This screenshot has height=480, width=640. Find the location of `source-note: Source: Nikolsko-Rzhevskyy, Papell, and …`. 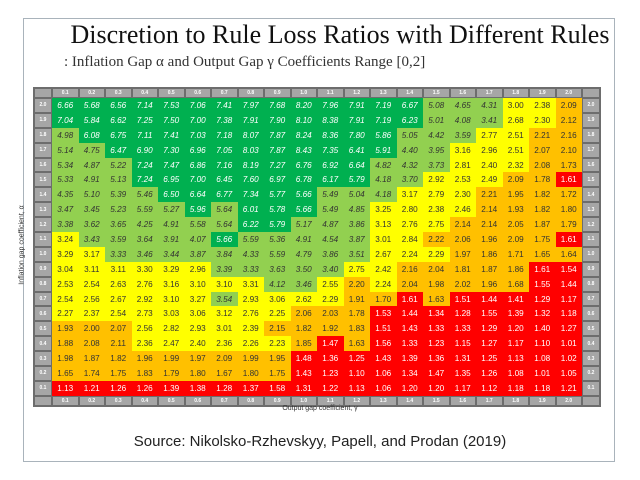

source-note: Source: Nikolsko-Rzhevskyy, Papell, and … is located at coordinates (320, 441).